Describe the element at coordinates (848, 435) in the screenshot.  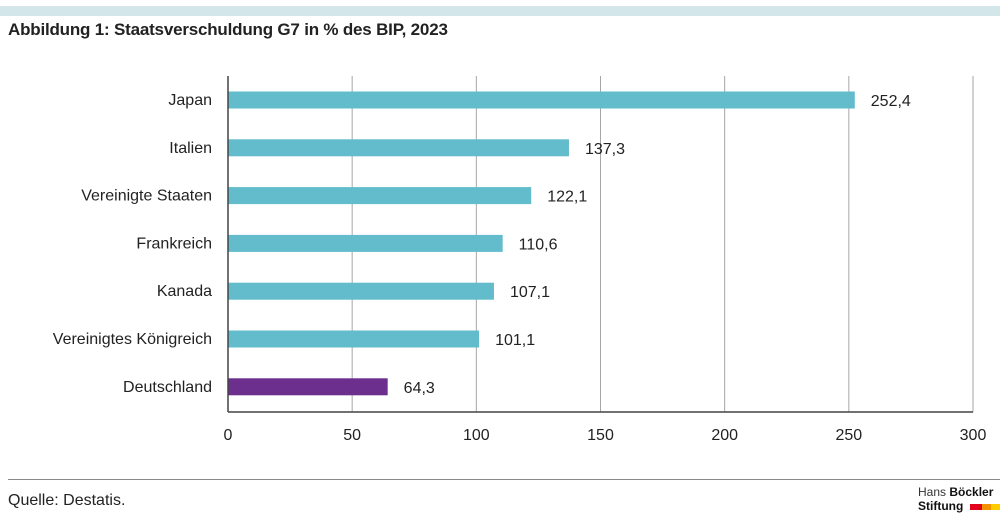
I see `x-tick-label: 250` at that location.